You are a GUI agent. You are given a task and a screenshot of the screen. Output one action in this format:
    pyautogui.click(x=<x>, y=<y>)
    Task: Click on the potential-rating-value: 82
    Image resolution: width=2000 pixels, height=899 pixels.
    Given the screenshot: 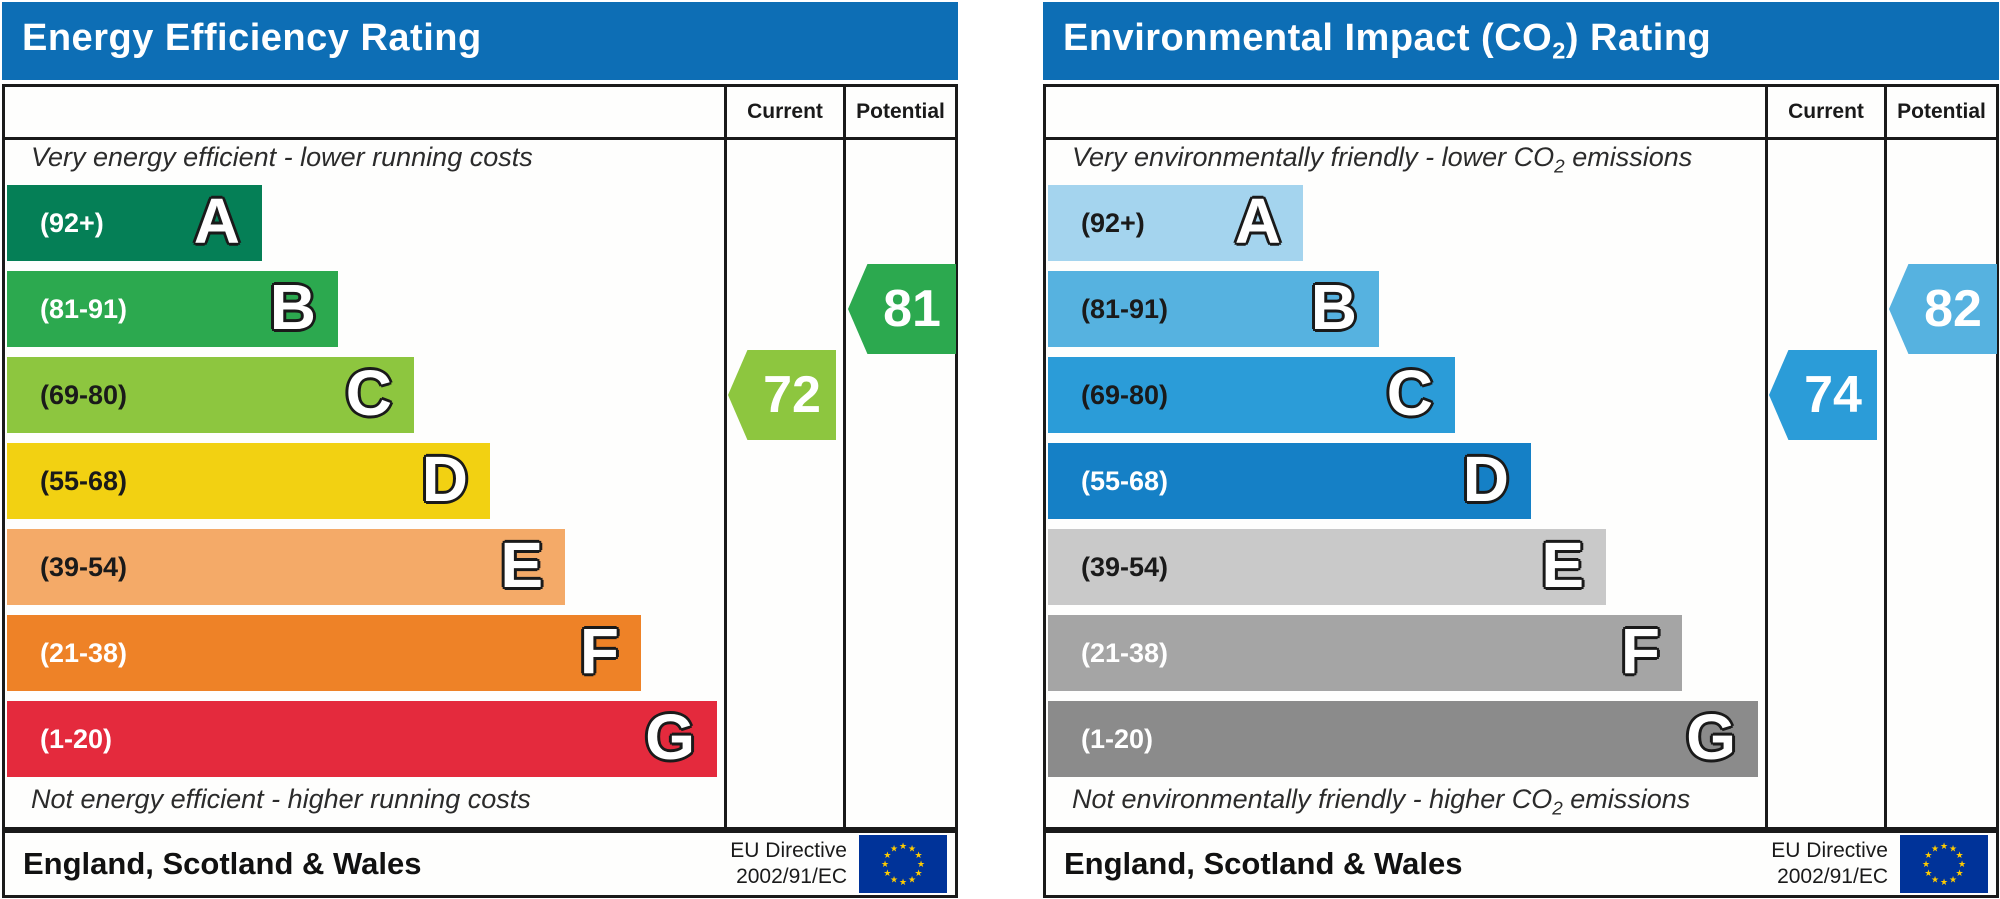 What is the action you would take?
    pyautogui.click(x=1953, y=309)
    